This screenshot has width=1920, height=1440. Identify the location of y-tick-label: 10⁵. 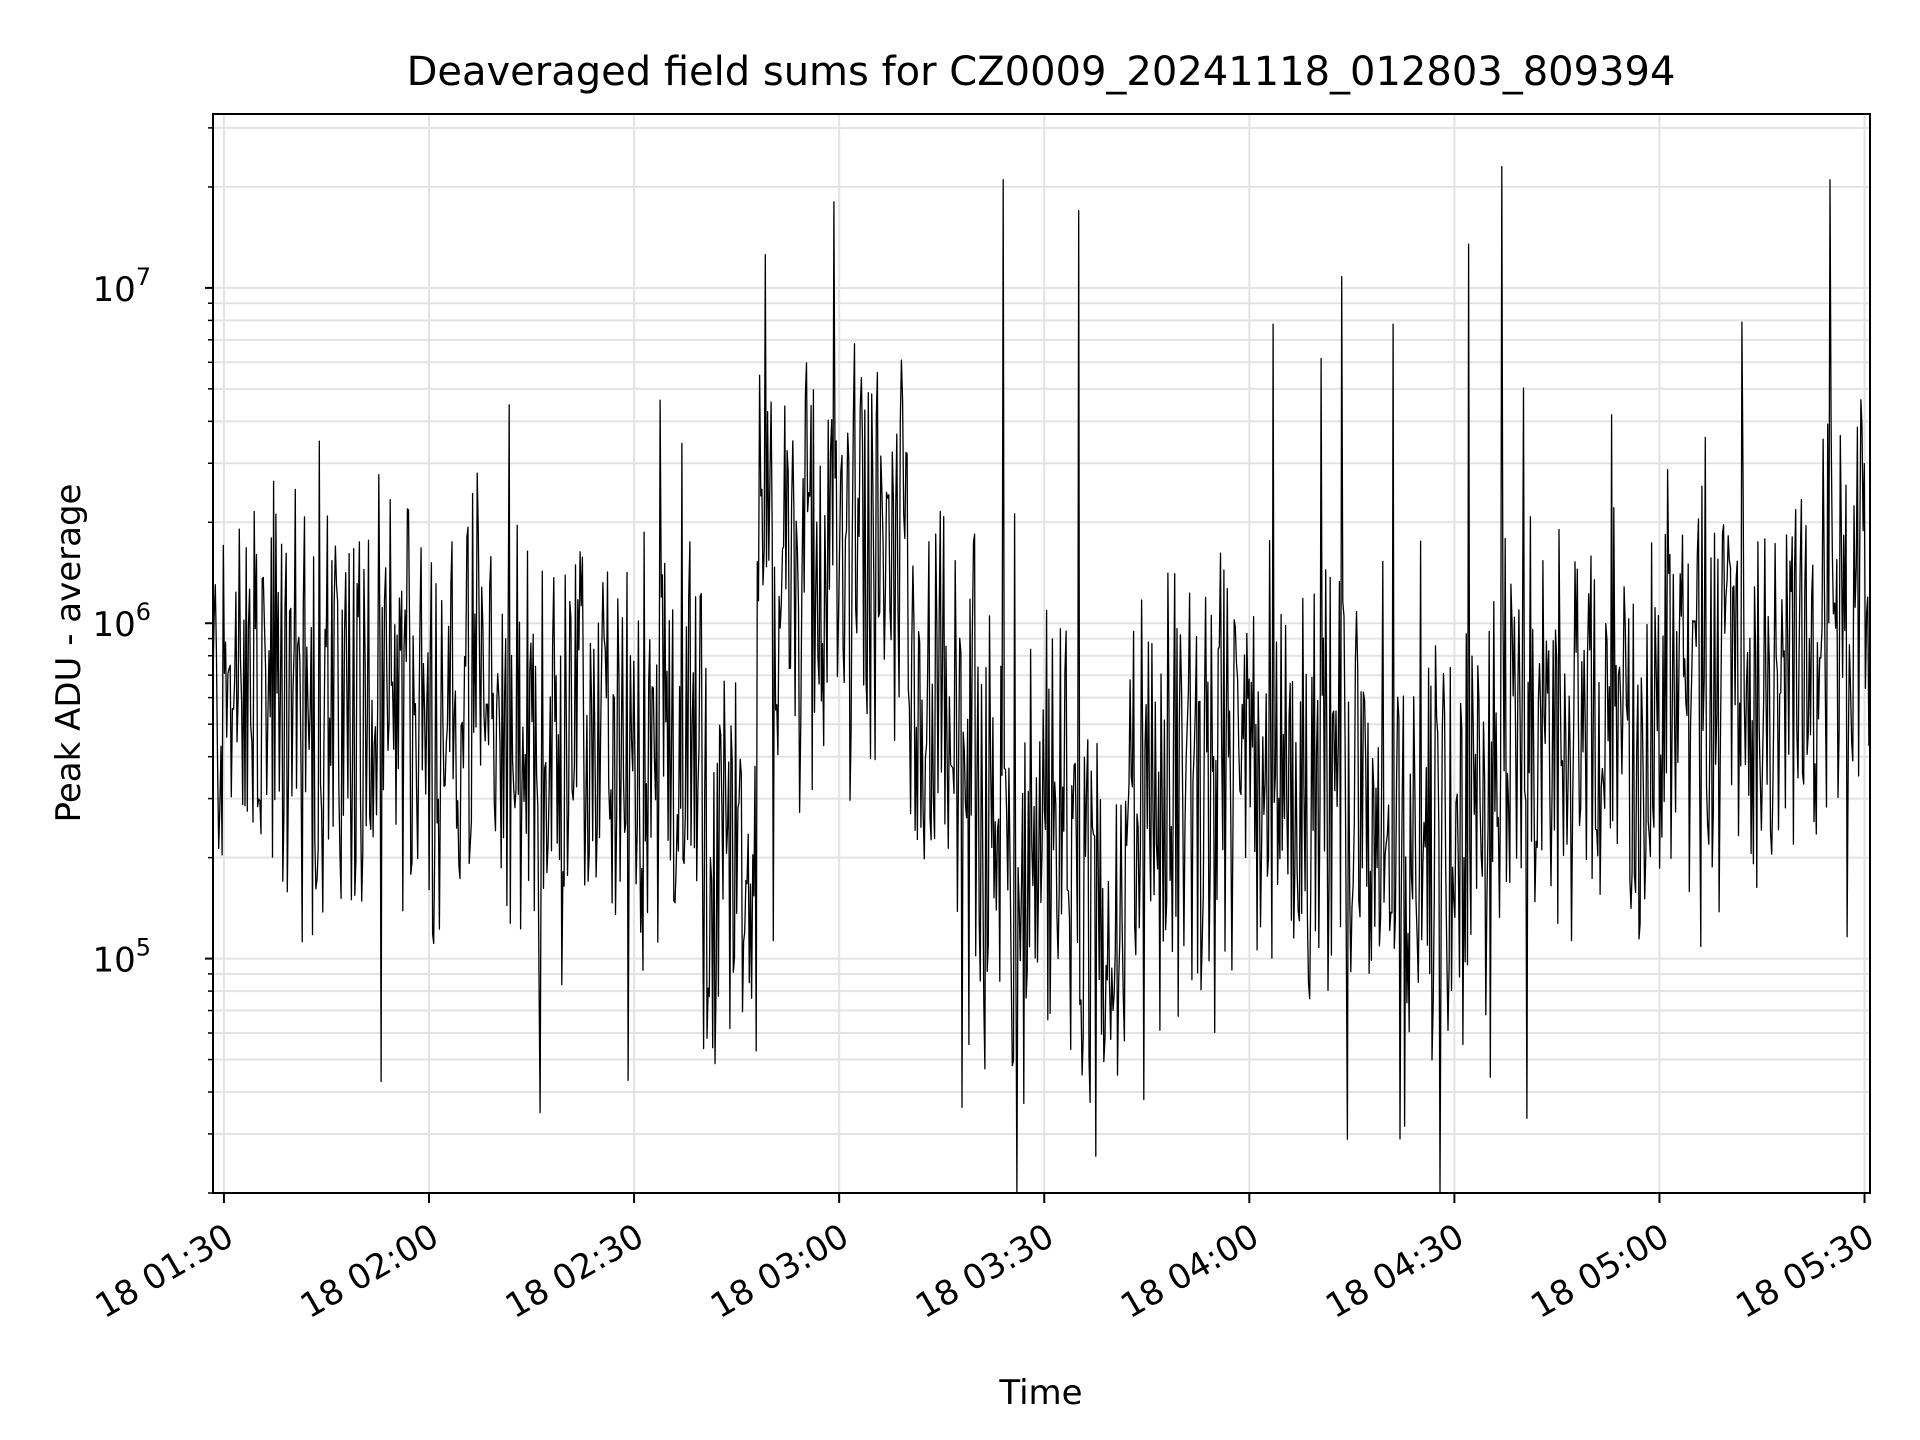
(121, 957).